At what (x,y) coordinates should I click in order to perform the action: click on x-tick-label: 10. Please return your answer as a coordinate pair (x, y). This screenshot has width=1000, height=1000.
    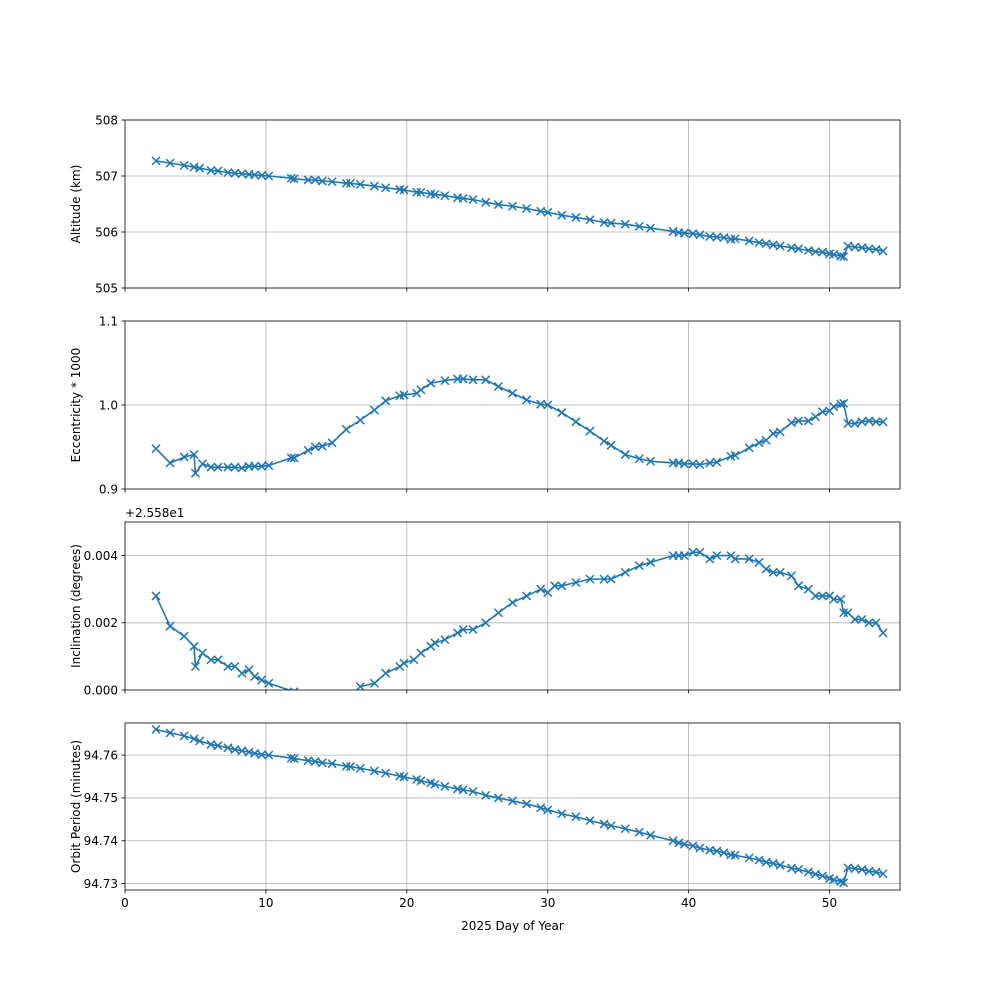
    Looking at the image, I should click on (265, 903).